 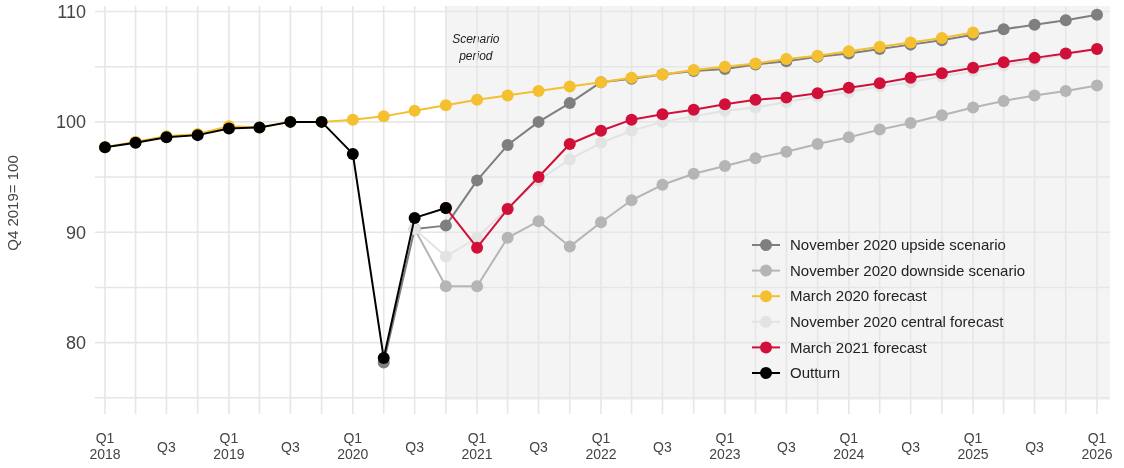 I want to click on x-tick-label: Q1 2018, so click(x=105, y=446).